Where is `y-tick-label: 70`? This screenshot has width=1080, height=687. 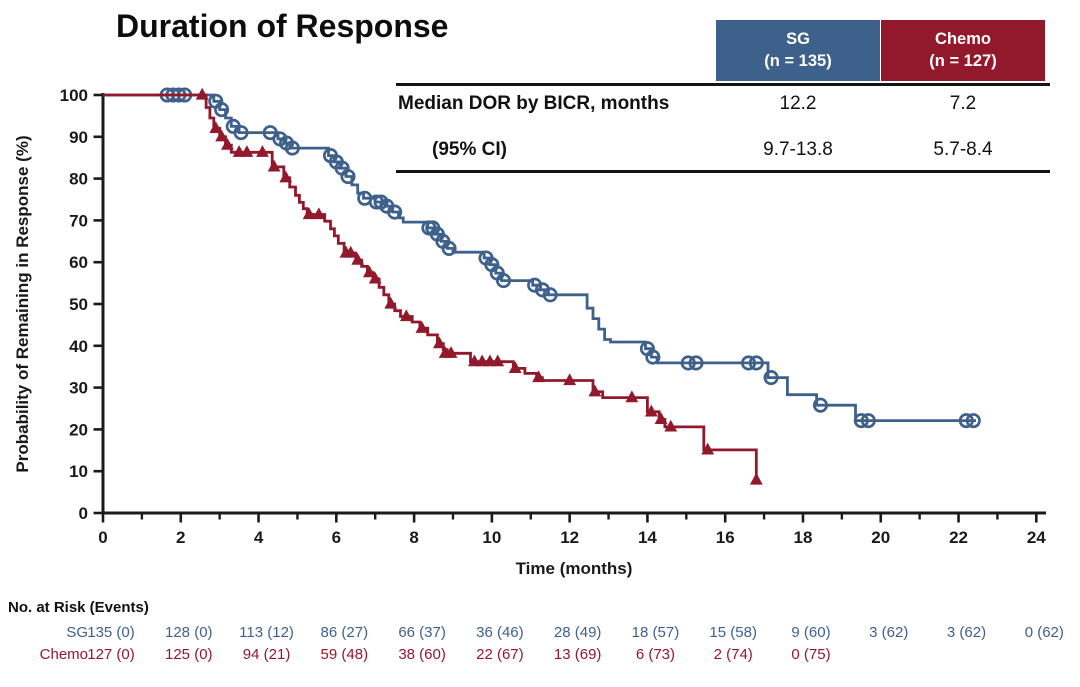 y-tick-label: 70 is located at coordinates (78, 220).